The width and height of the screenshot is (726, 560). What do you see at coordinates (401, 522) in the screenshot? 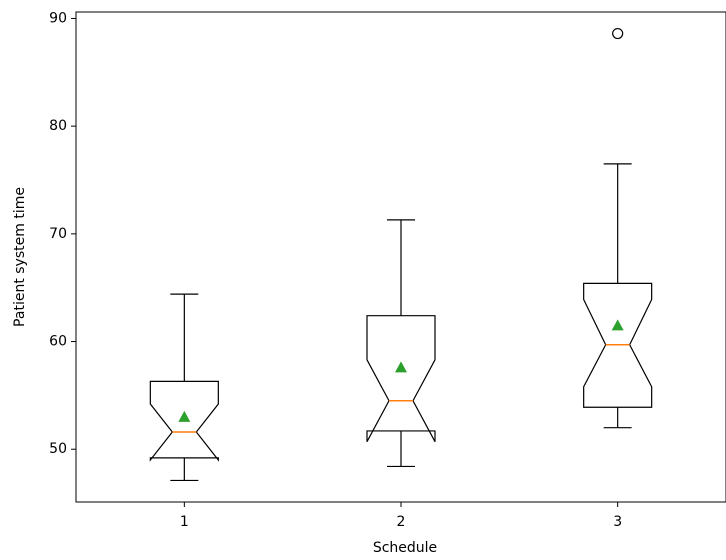
I see `x-tick-label: 2` at bounding box center [401, 522].